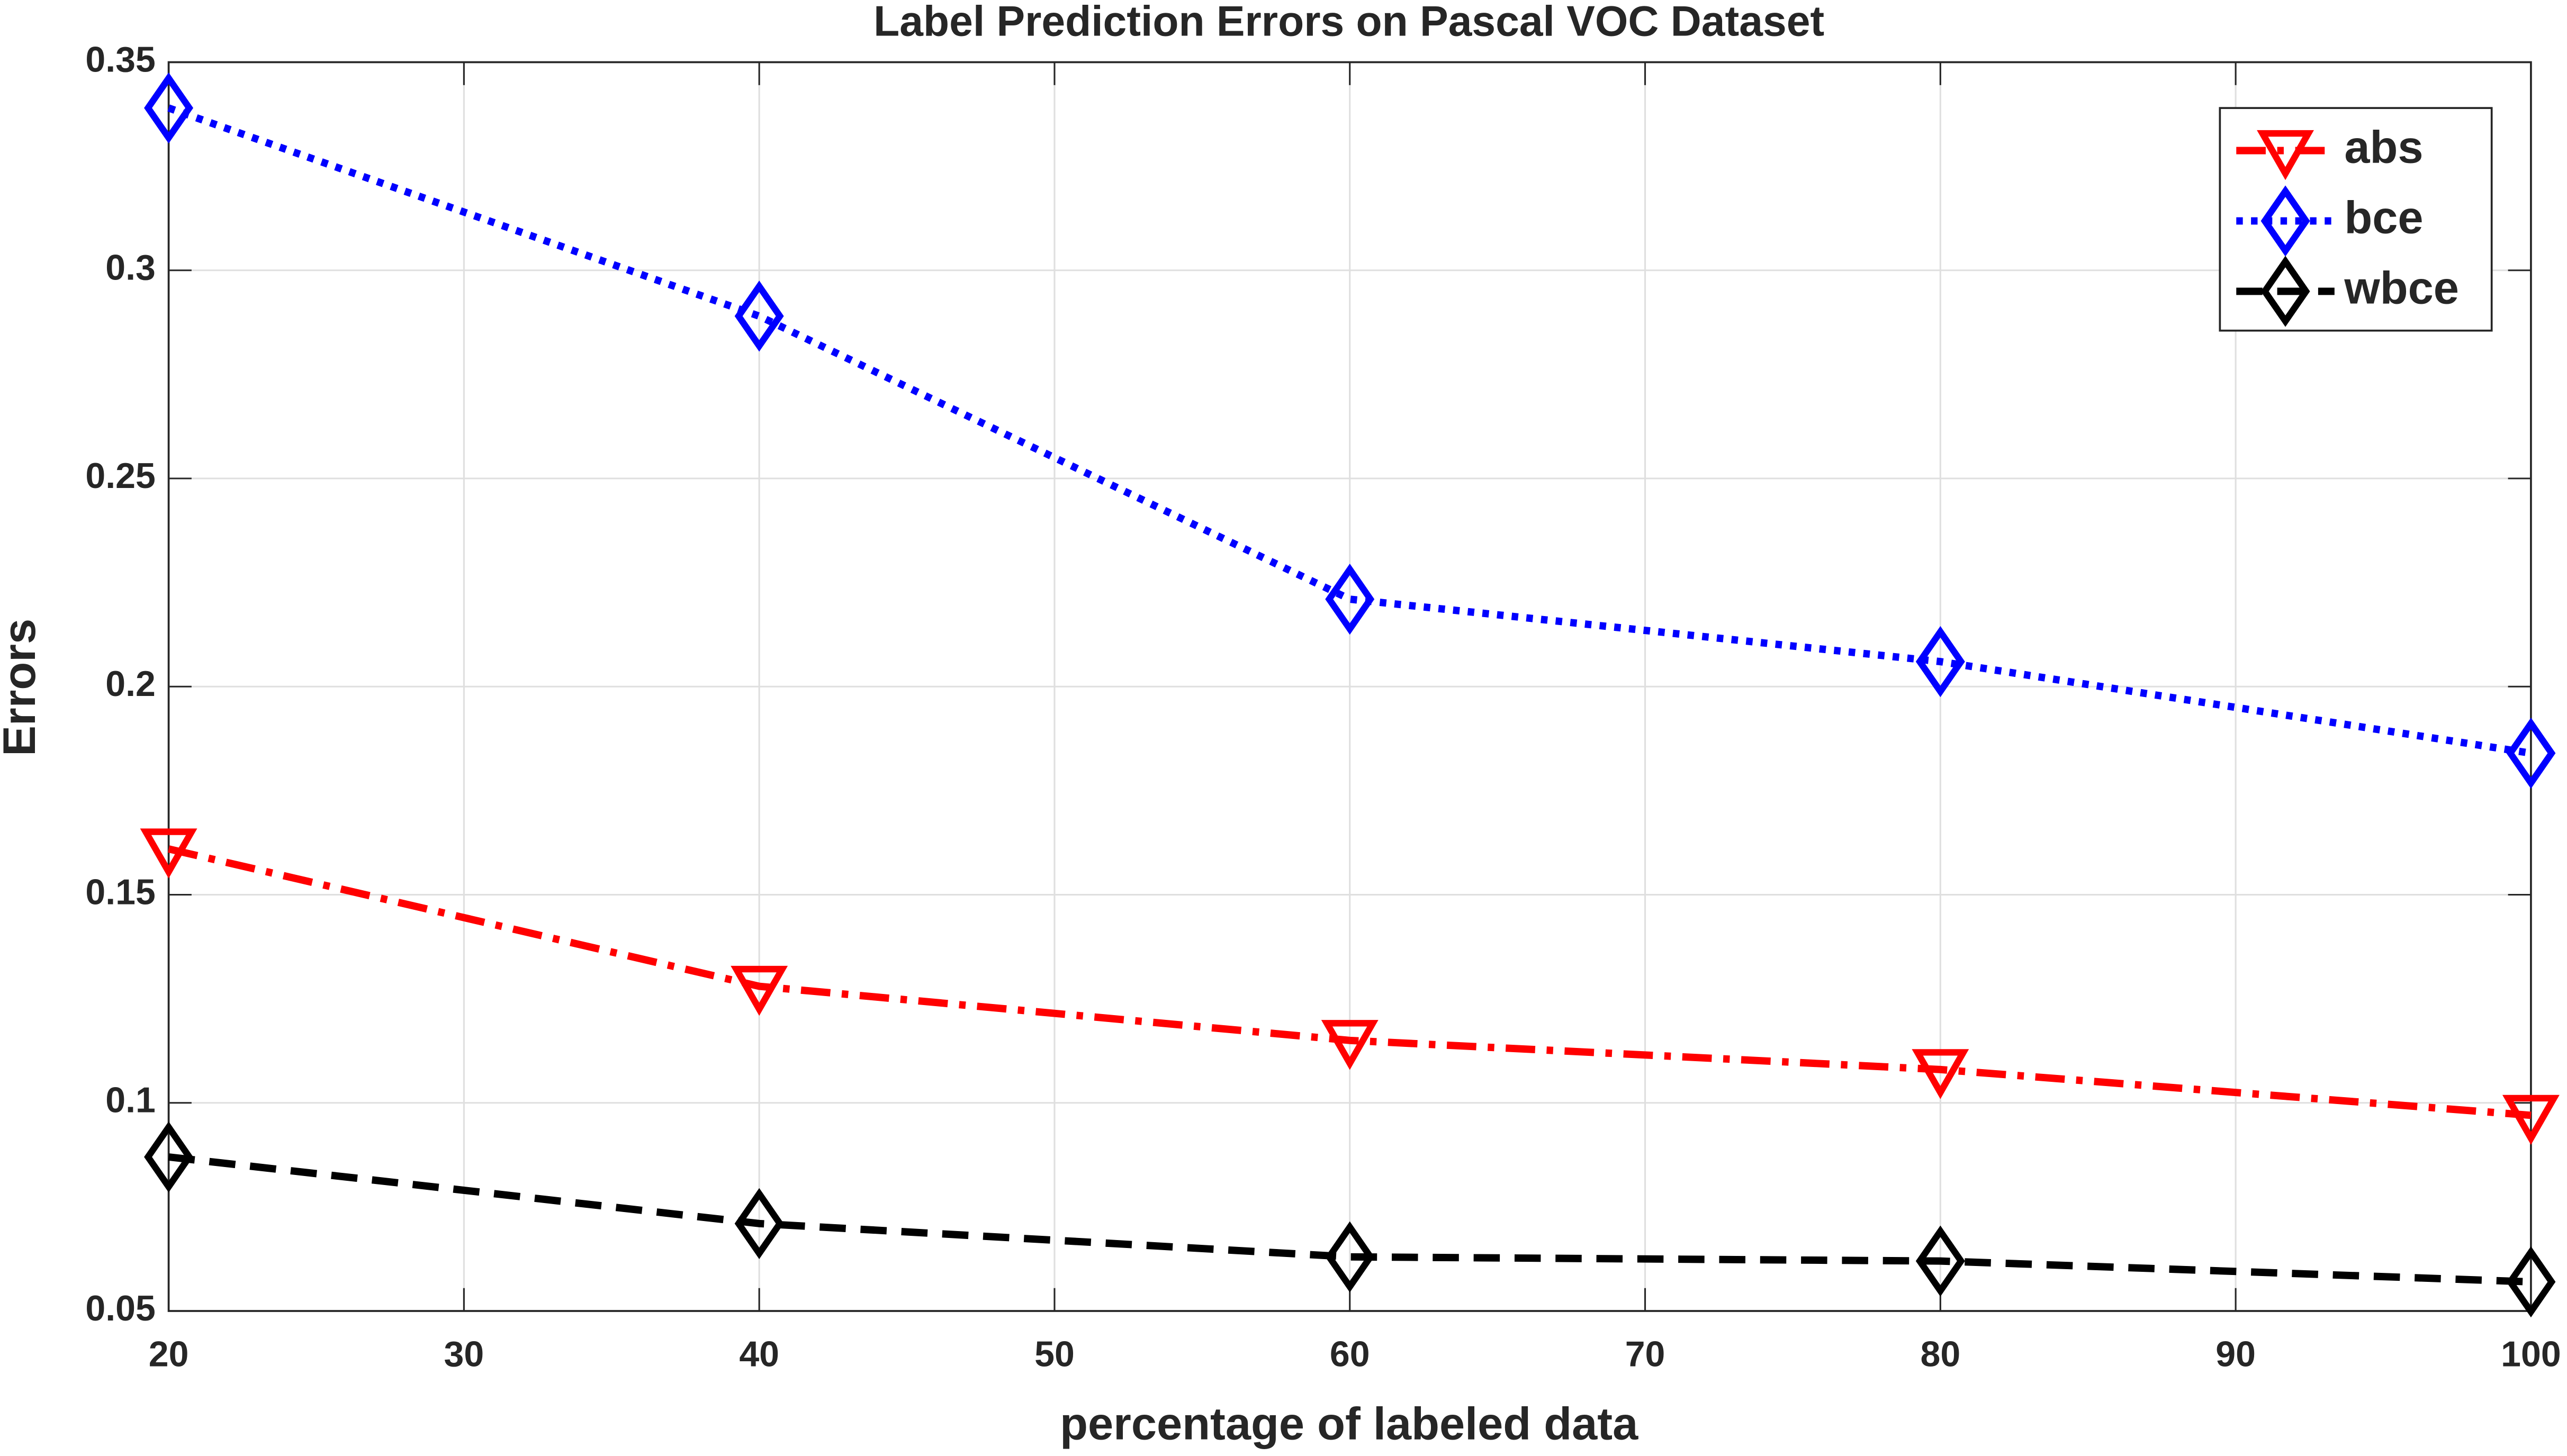  I want to click on x-tick-label: 70, so click(1645, 1354).